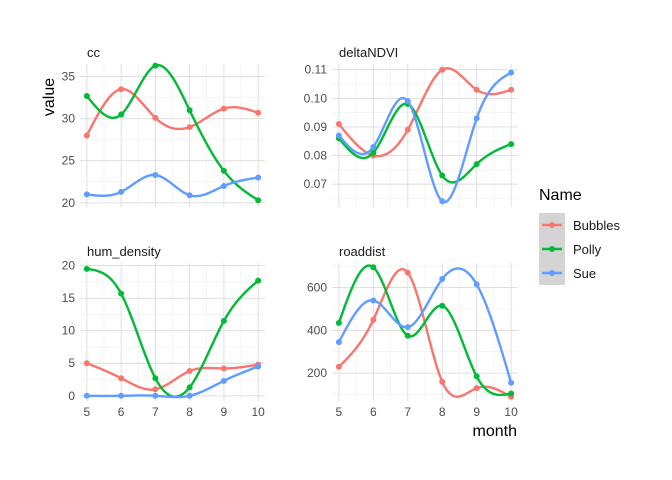  I want to click on y-tick-label: 0.07, so click(316, 184).